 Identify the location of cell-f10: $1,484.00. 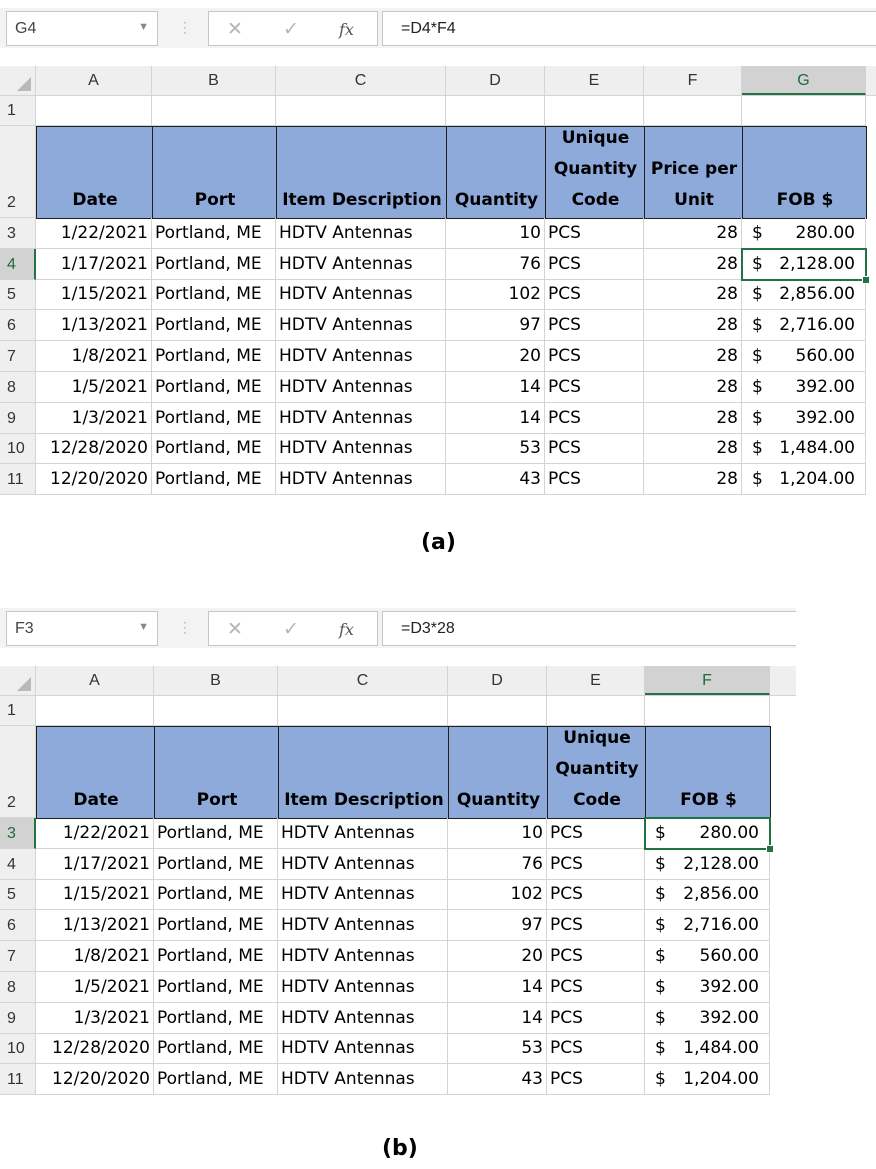
(707, 1049).